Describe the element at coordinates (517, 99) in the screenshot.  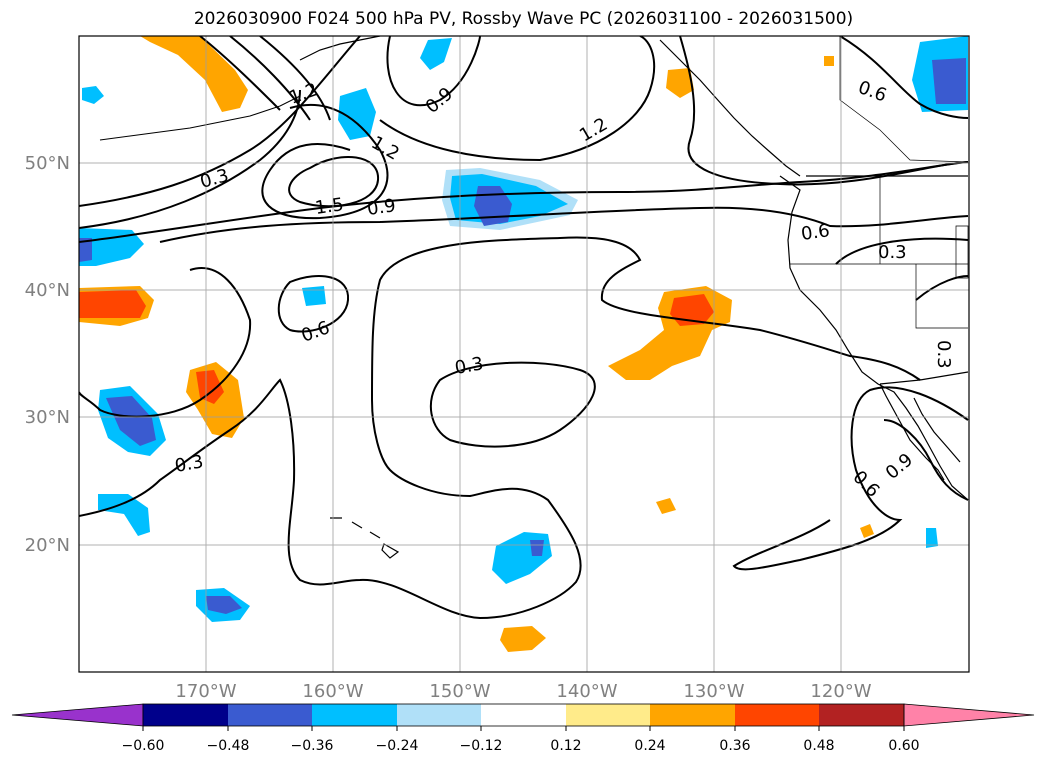
I see `contour-1.2-ne` at that location.